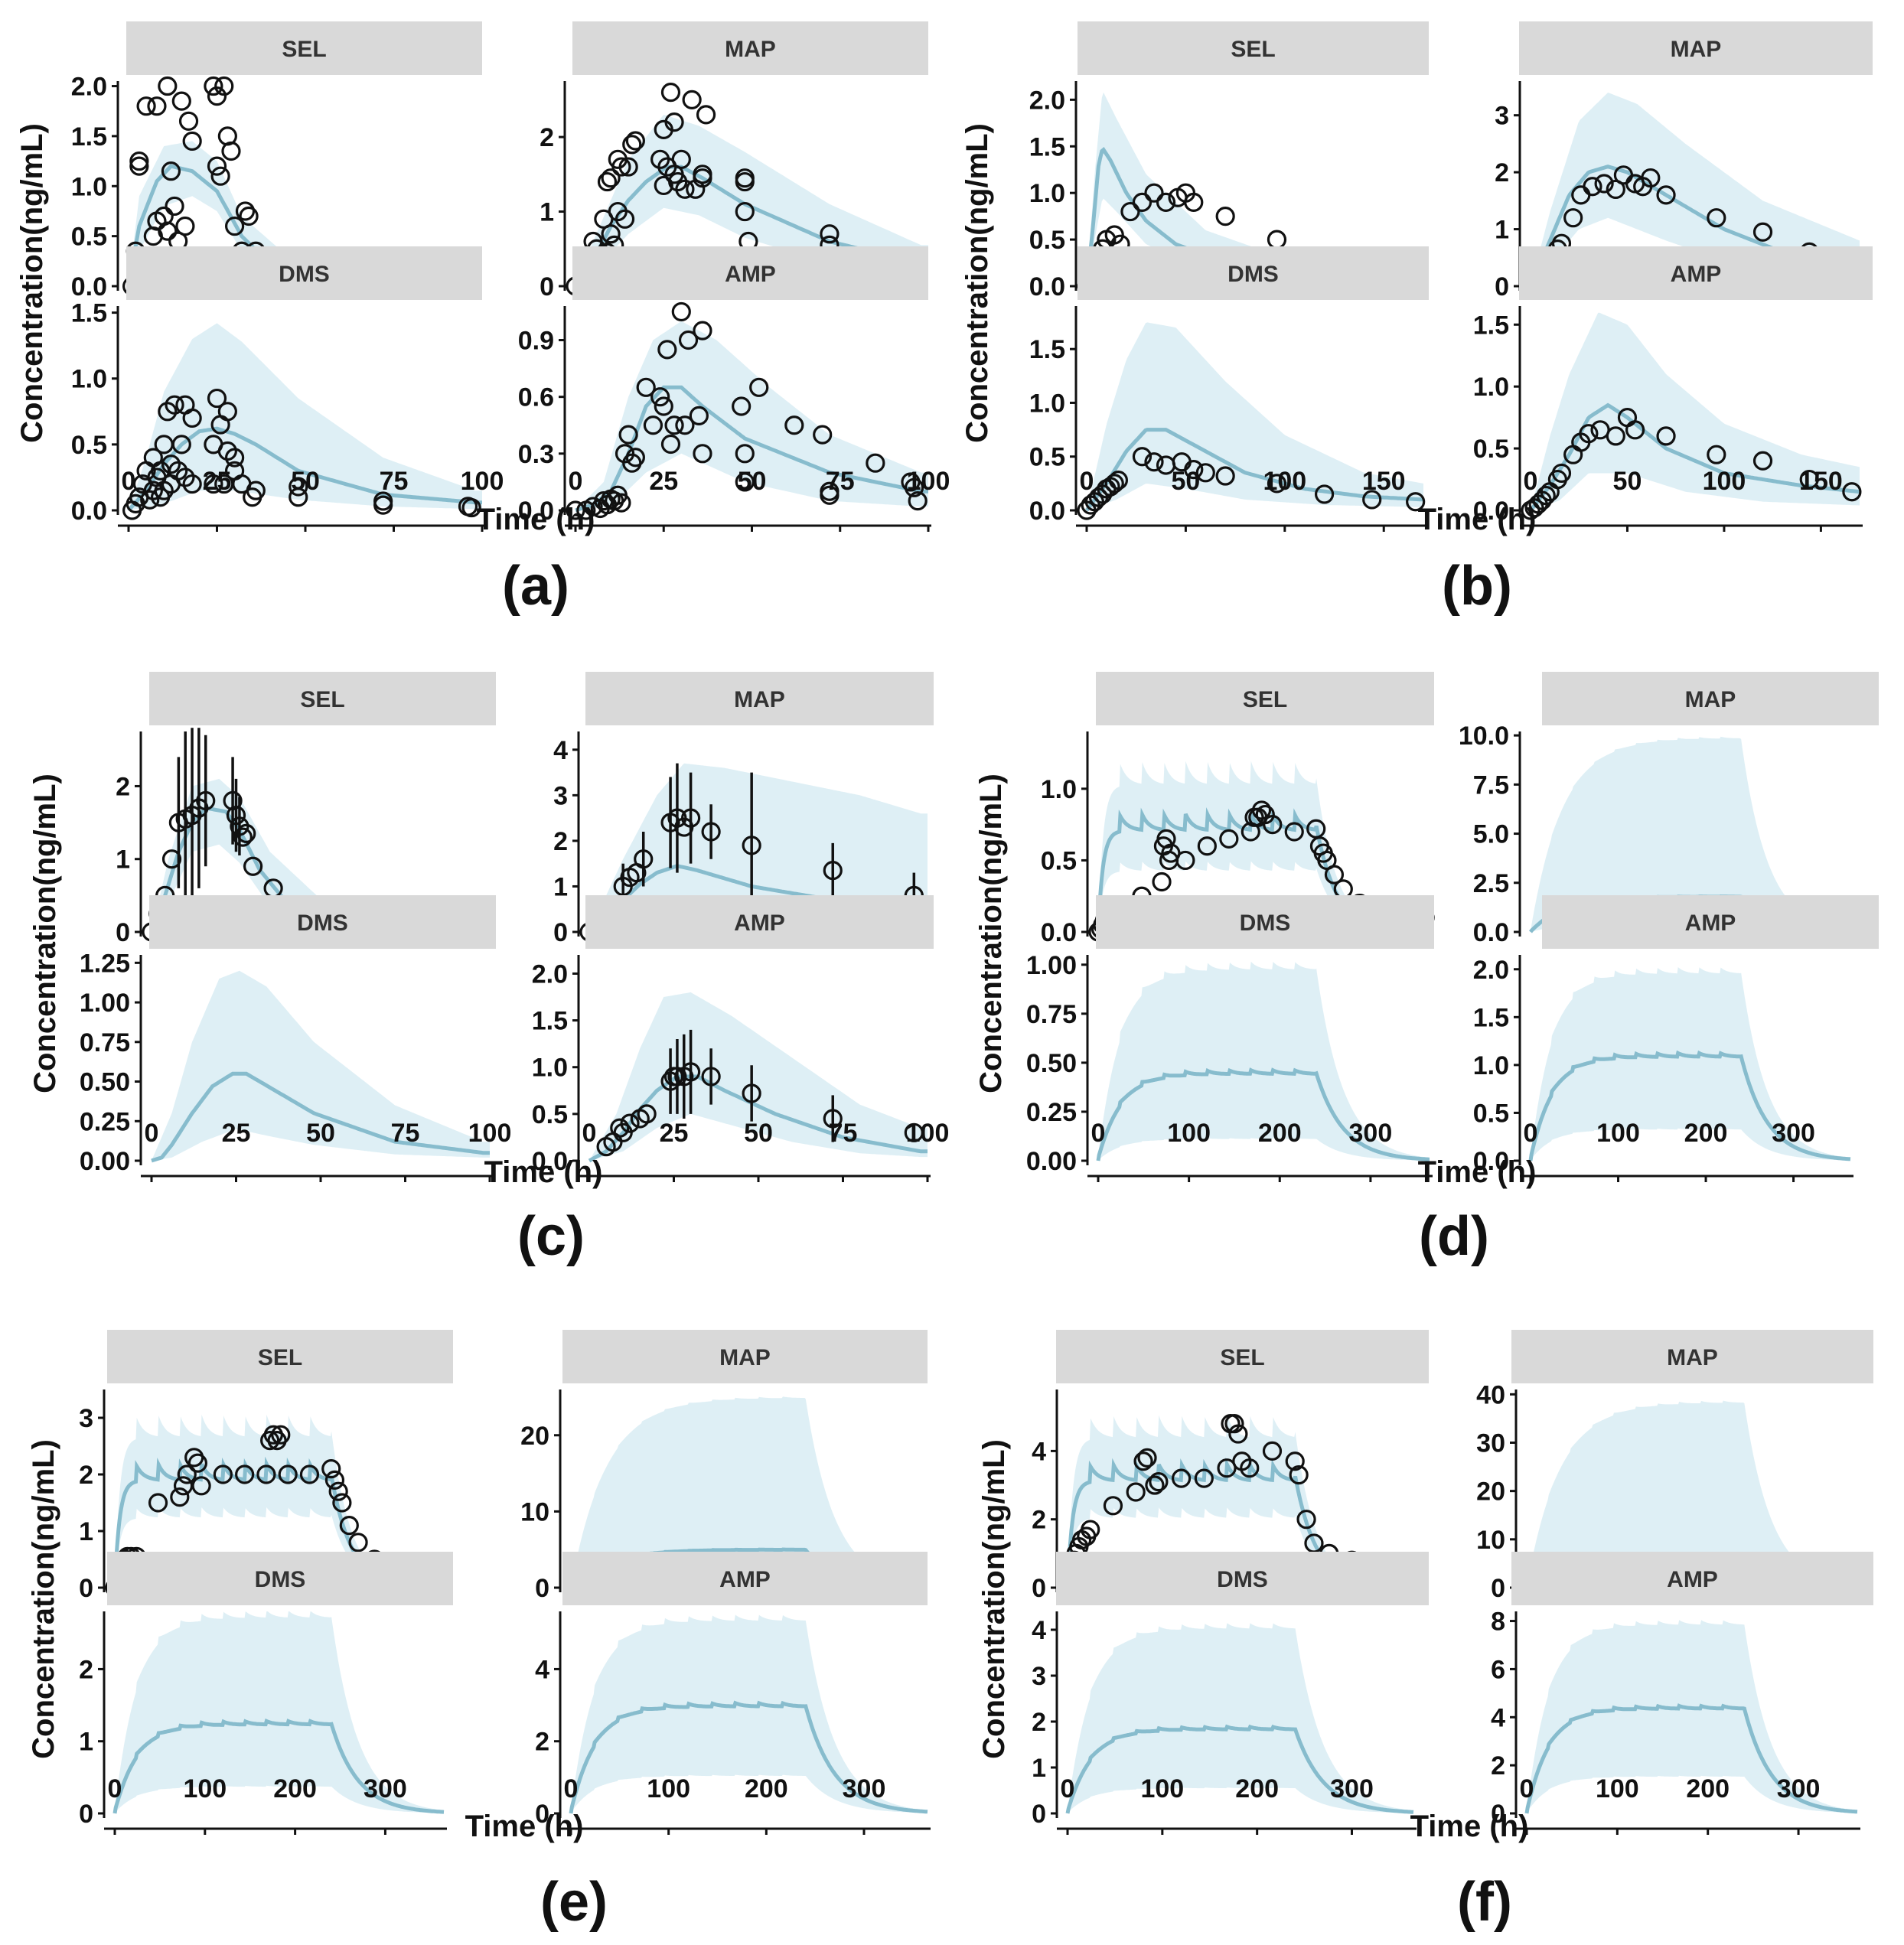 This screenshot has height=1945, width=1904. I want to click on facet-strip-label: SEL, so click(1253, 49).